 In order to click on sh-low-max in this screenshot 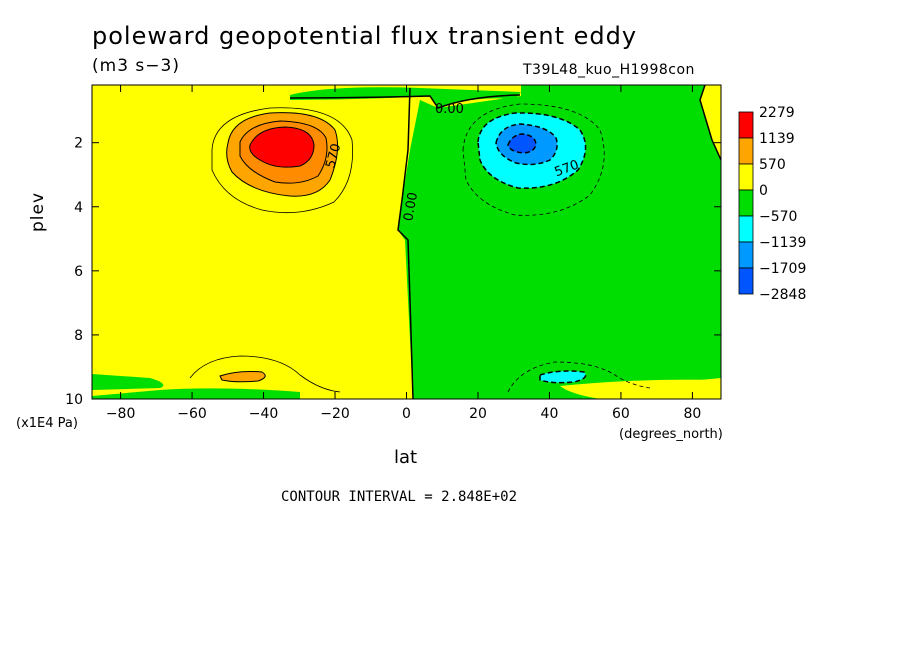, I will do `click(242, 377)`.